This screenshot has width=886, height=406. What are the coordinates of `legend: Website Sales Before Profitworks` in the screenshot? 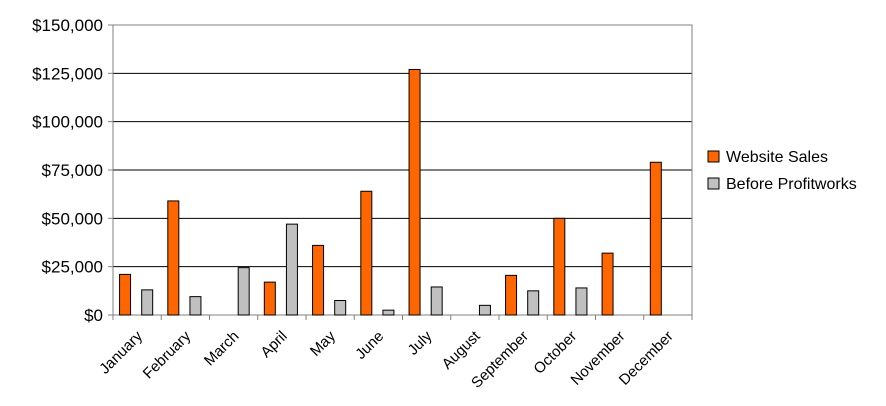 It's located at (782, 171).